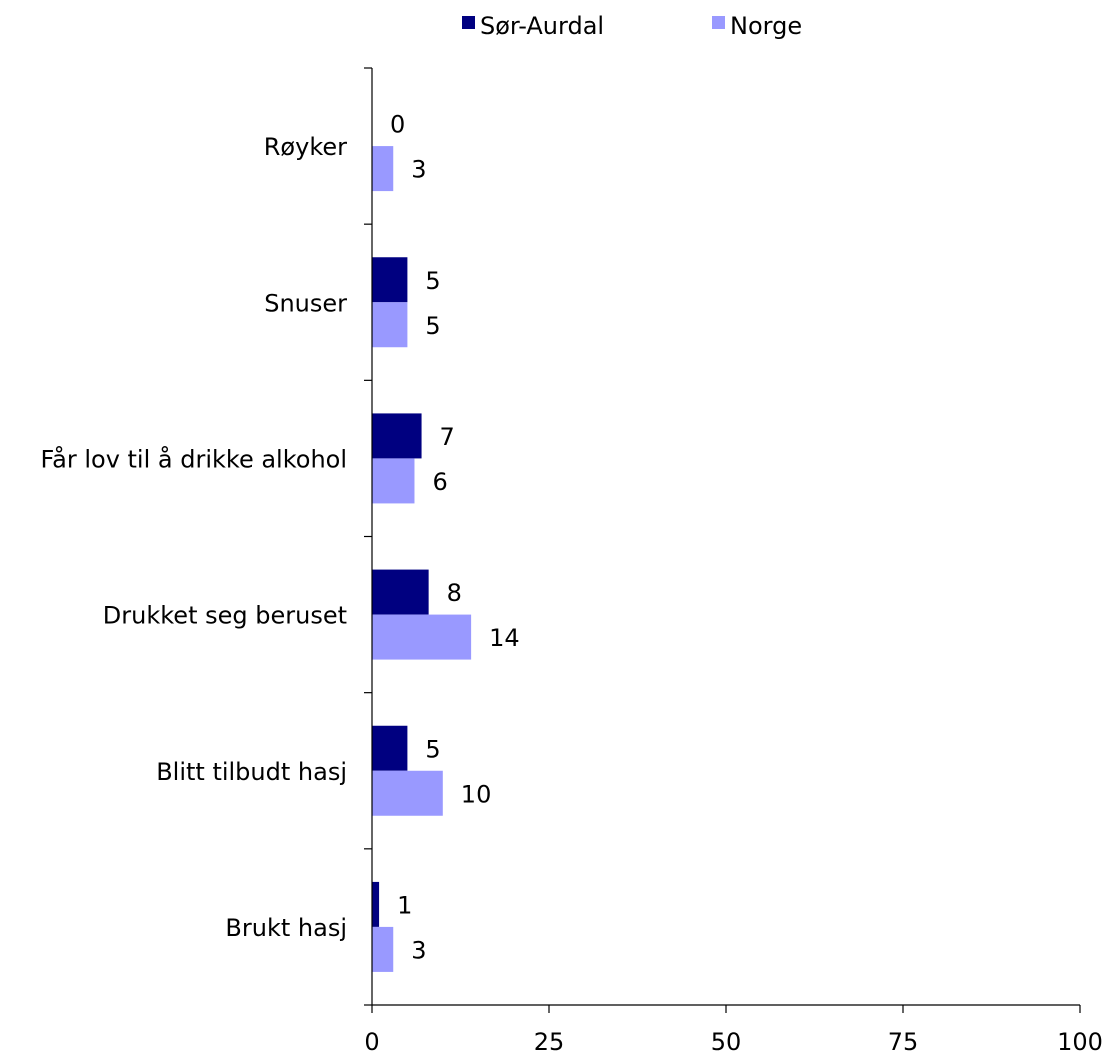  What do you see at coordinates (454, 593) in the screenshot?
I see `data-label: 8` at bounding box center [454, 593].